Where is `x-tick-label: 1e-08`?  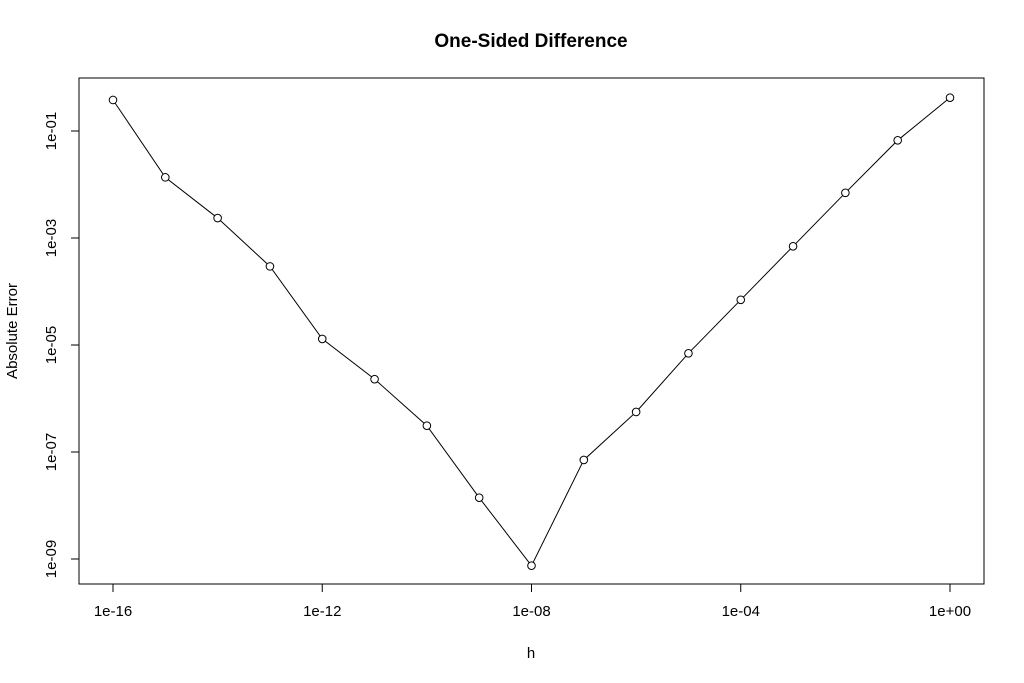 x-tick-label: 1e-08 is located at coordinates (531, 611).